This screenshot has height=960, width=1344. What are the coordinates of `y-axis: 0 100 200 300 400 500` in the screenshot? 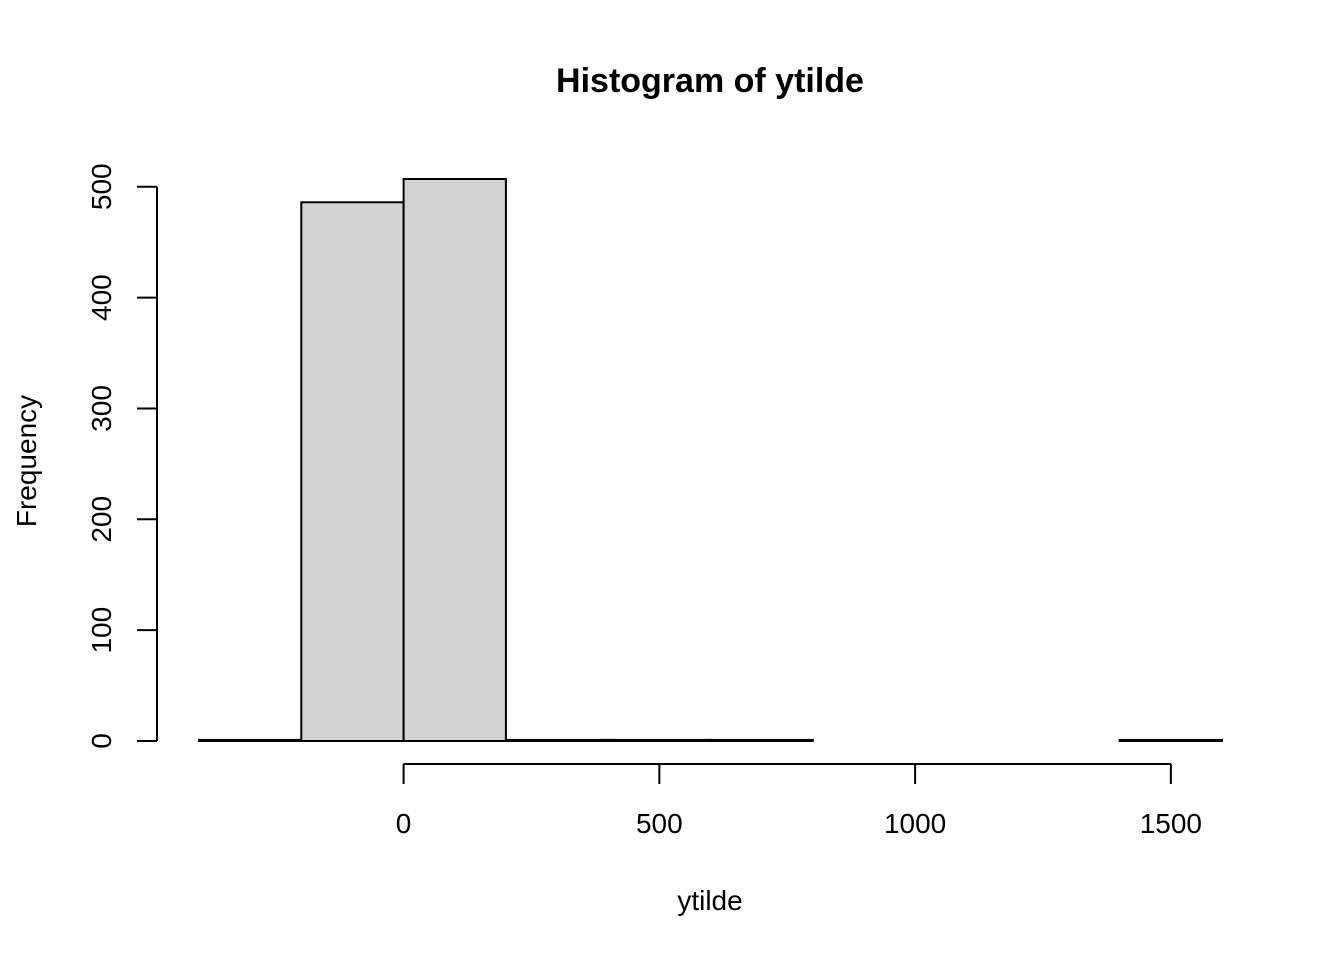 It's located at (122, 456).